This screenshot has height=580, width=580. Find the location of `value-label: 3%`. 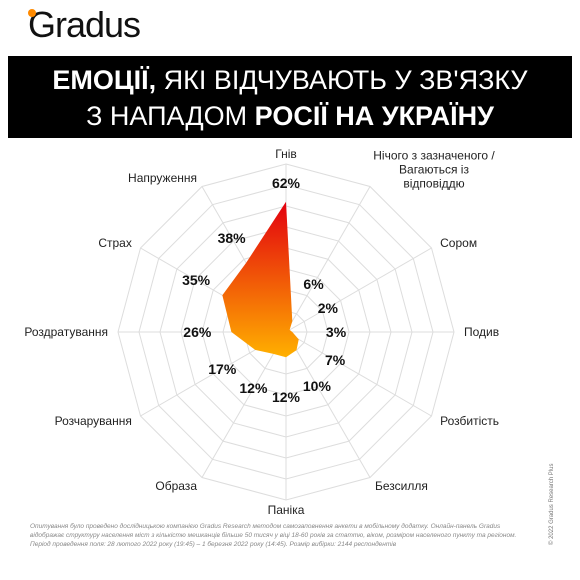

value-label: 3% is located at coordinates (336, 332).